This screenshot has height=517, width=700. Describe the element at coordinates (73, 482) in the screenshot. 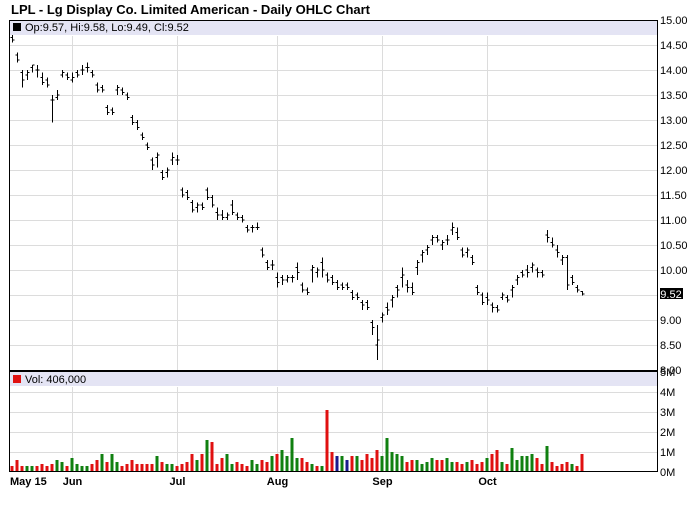

I see `month-label: Jun` at that location.